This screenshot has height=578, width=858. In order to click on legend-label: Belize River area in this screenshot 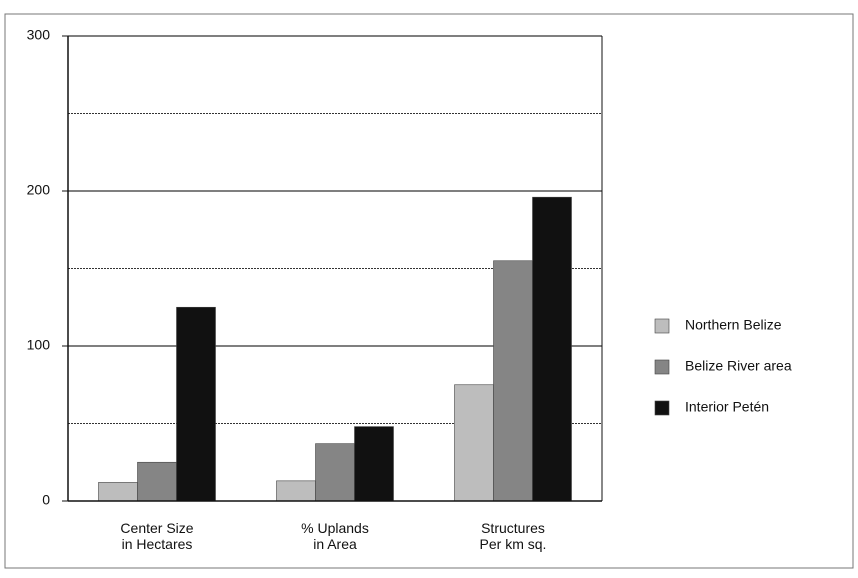, I will do `click(738, 366)`.